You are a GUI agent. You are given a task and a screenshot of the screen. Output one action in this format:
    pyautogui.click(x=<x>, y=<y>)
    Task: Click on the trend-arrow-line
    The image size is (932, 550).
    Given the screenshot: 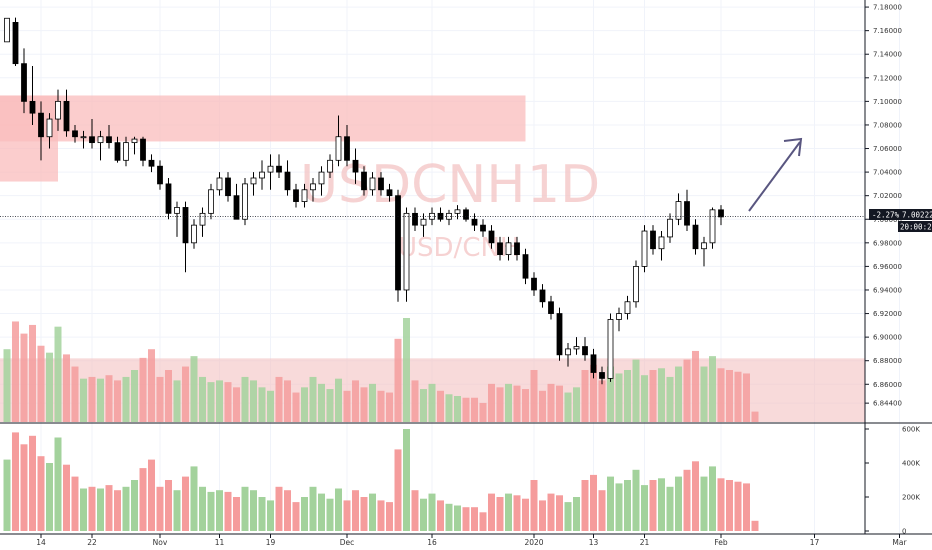 What is the action you would take?
    pyautogui.click(x=774, y=176)
    